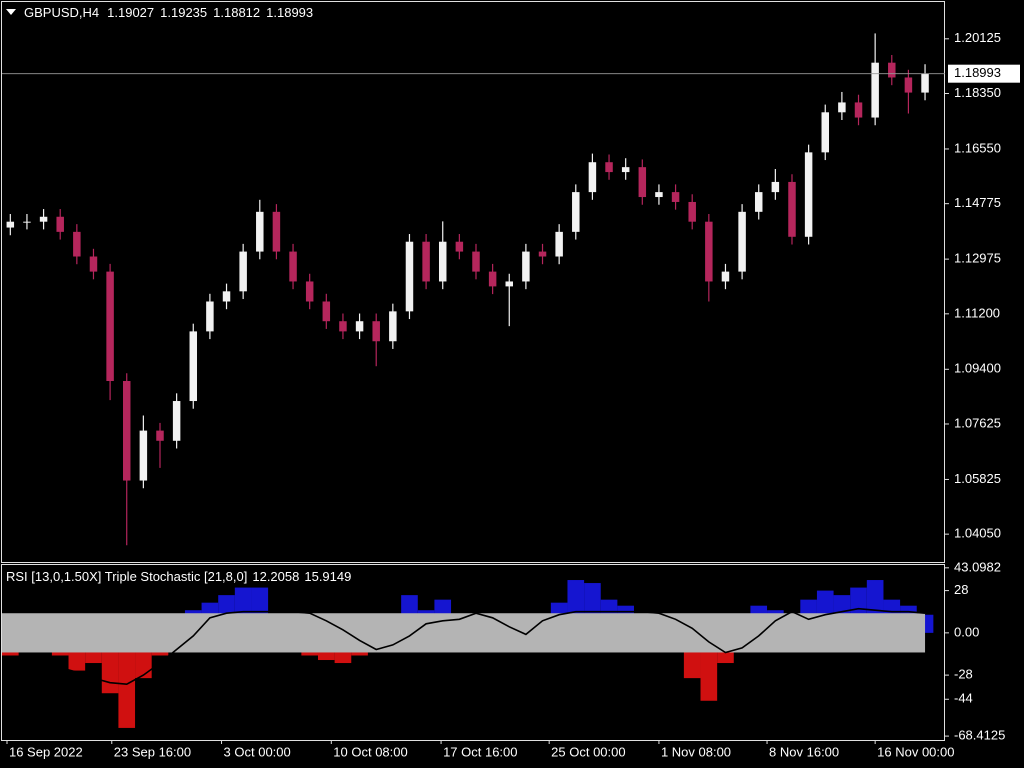  Describe the element at coordinates (11, 12) in the screenshot. I see `menu-arrow` at that location.